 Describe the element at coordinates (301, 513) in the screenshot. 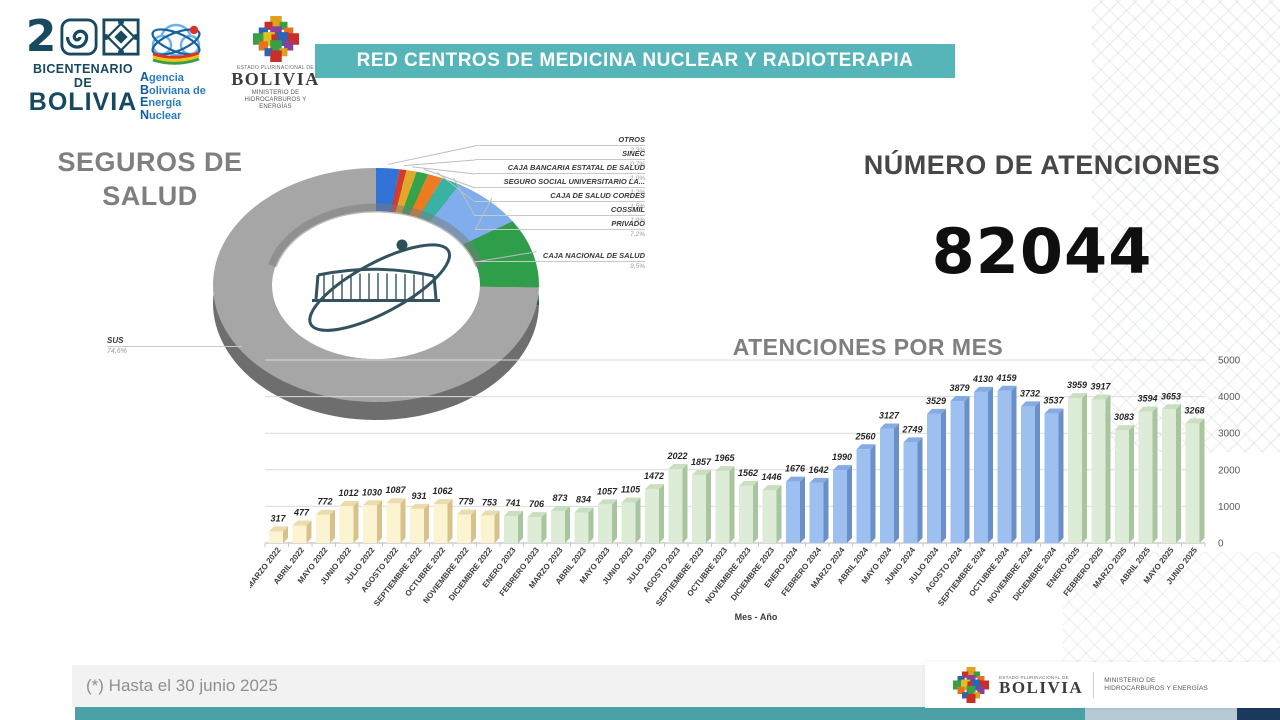

I see `bar-value-label: 477` at that location.